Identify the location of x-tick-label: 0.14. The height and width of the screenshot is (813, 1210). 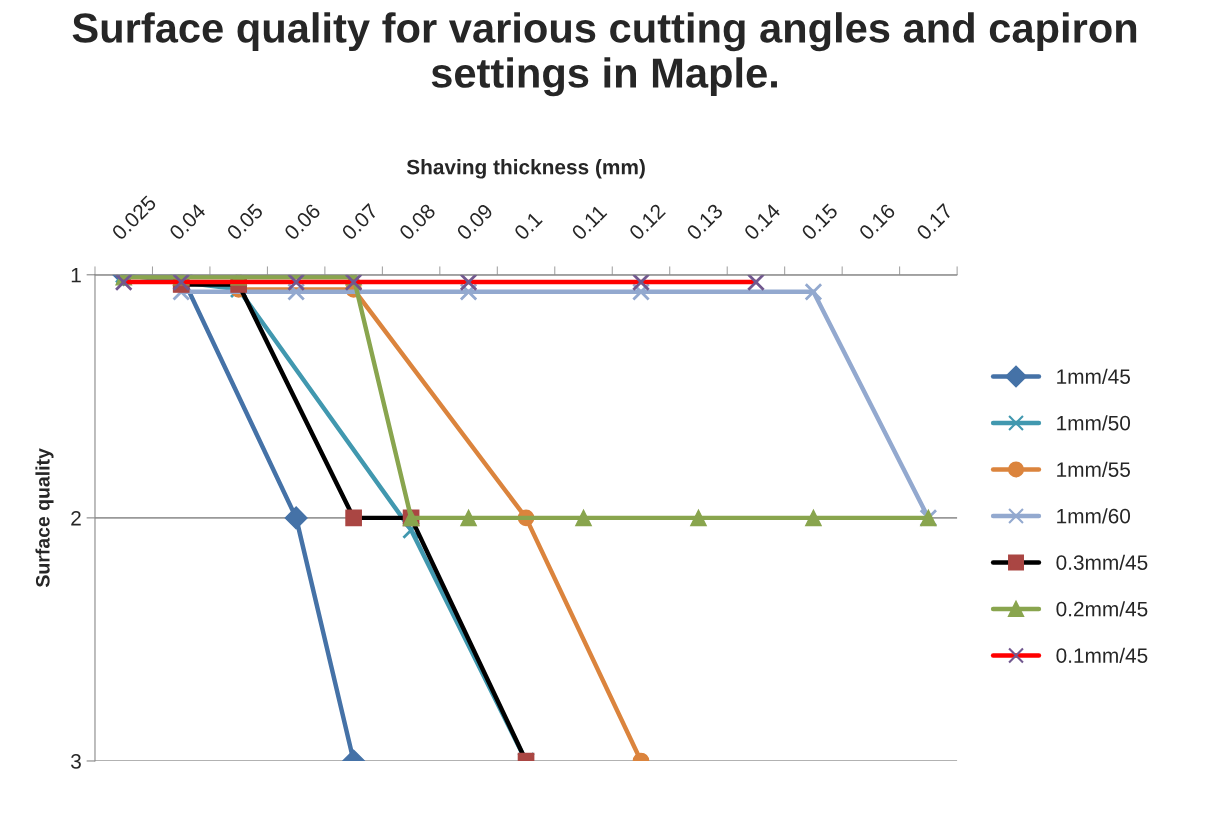
(762, 221).